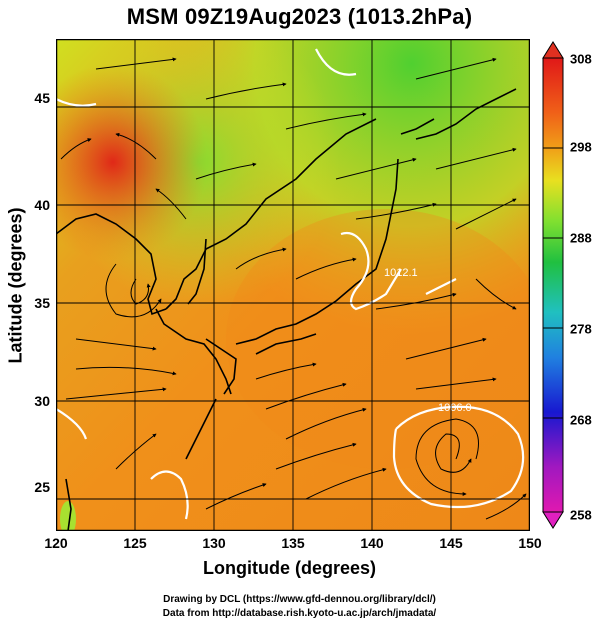 The image size is (599, 625). What do you see at coordinates (581, 515) in the screenshot?
I see `colorbar-tick: 258` at bounding box center [581, 515].